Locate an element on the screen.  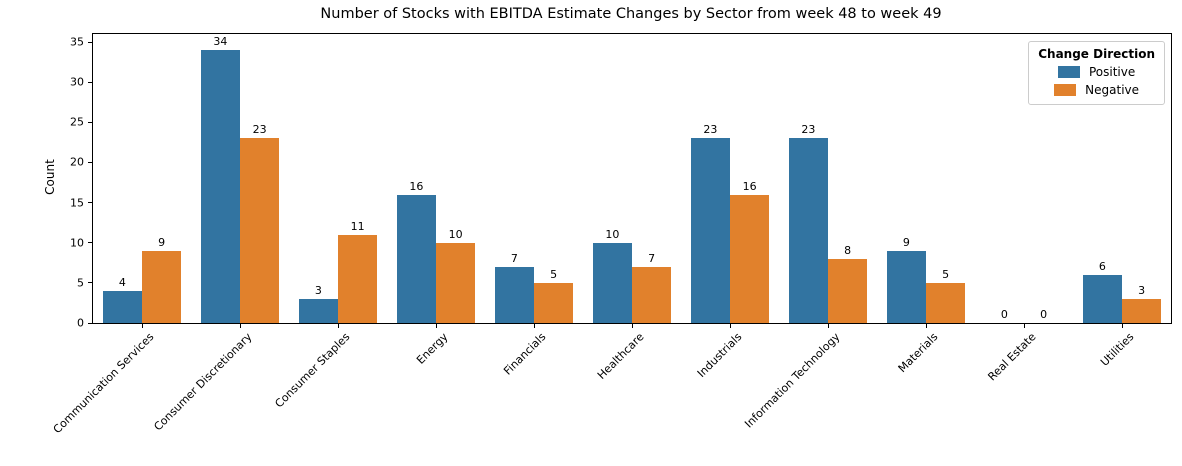
legend: Change Direction Positive Negative is located at coordinates (1096, 73).